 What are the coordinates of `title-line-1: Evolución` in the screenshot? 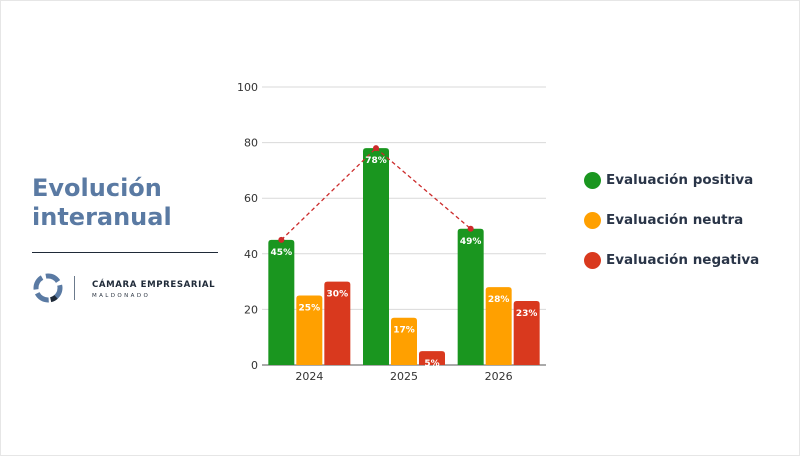 It's located at (97, 188).